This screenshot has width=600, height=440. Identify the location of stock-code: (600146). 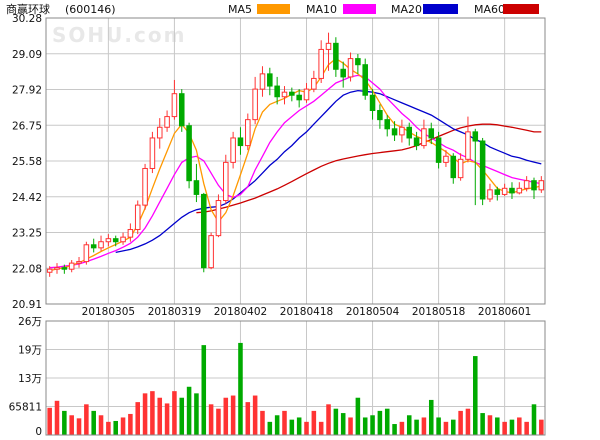
(90, 9).